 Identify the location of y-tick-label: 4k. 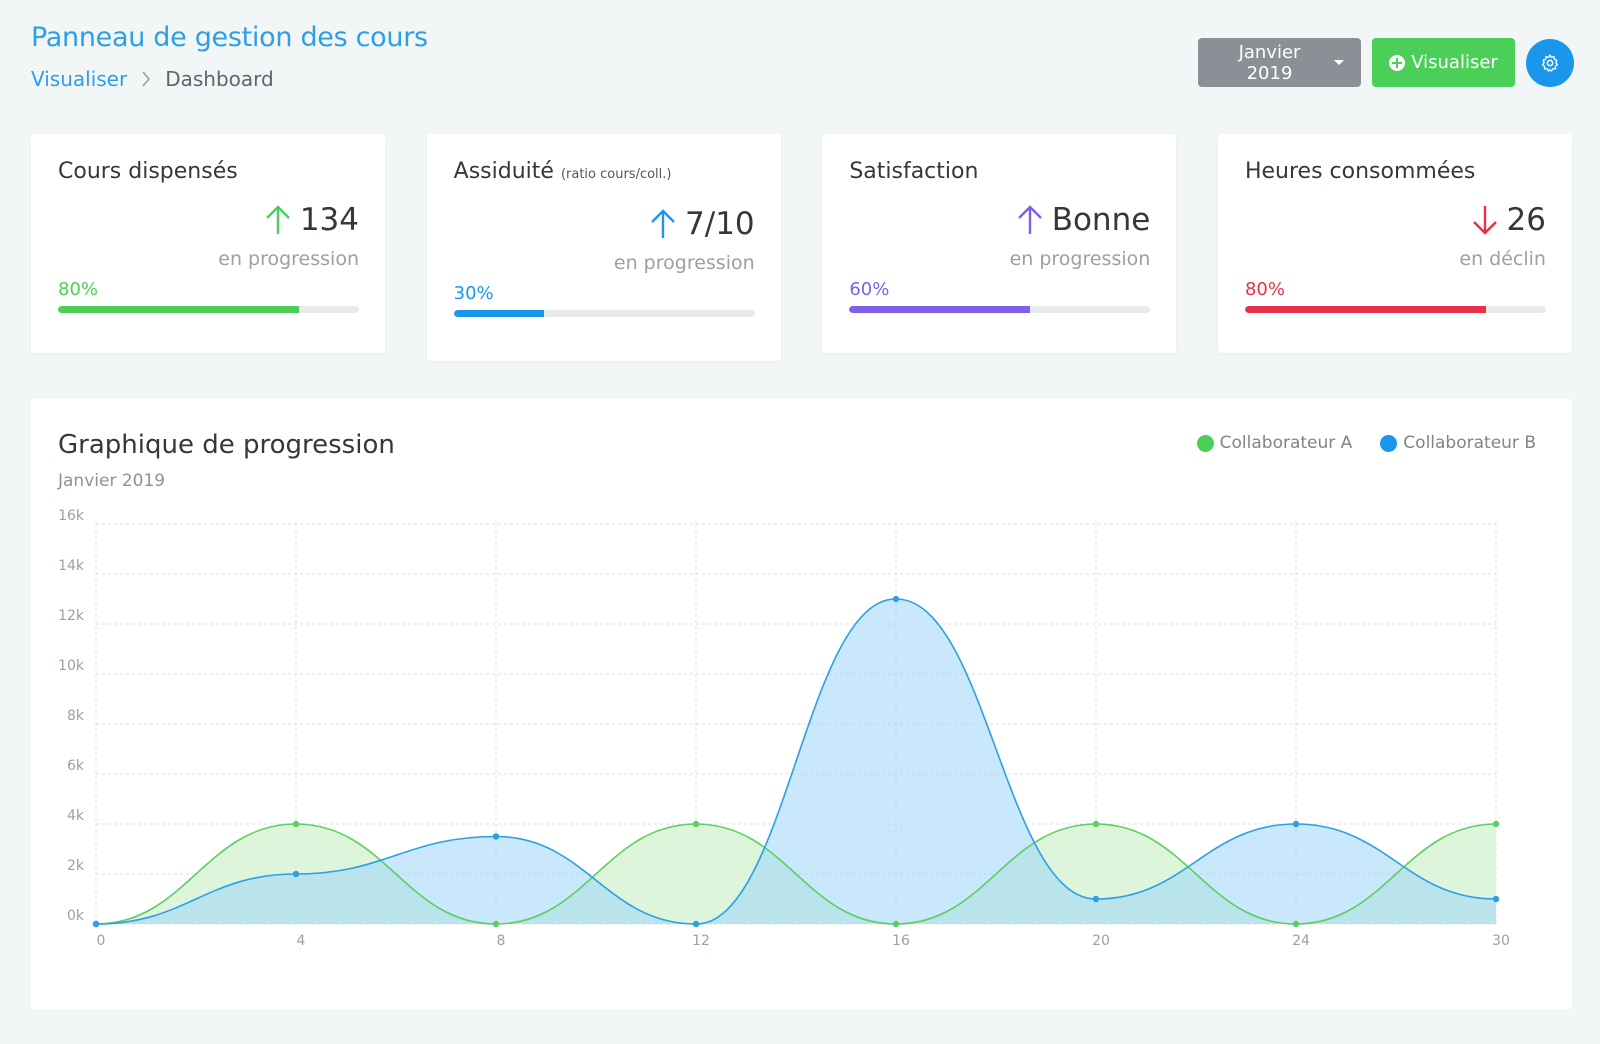
(76, 816).